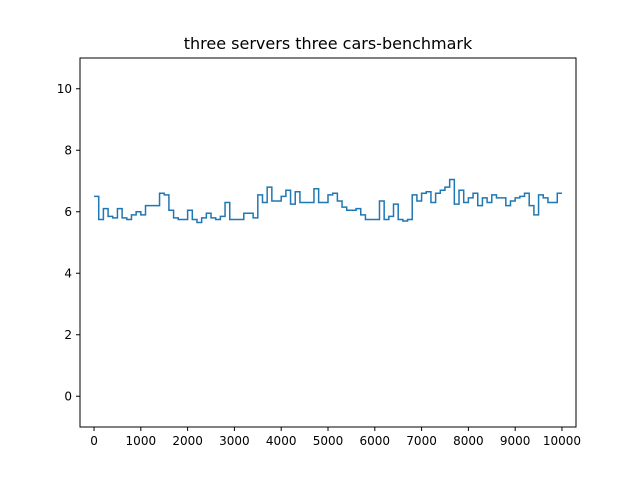 The image size is (640, 484). Describe the element at coordinates (375, 441) in the screenshot. I see `x-tick-label: 6000` at that location.